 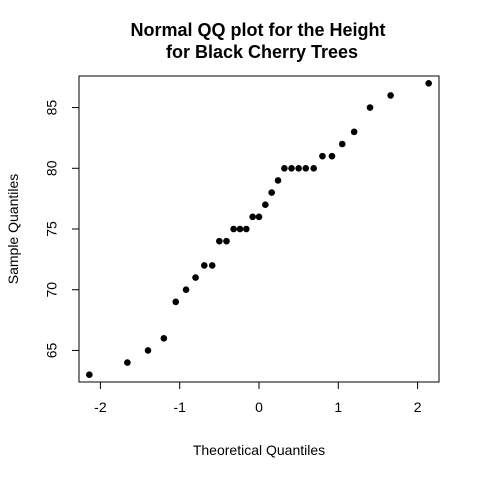 What do you see at coordinates (52, 108) in the screenshot?
I see `y-tick-label: 85` at bounding box center [52, 108].